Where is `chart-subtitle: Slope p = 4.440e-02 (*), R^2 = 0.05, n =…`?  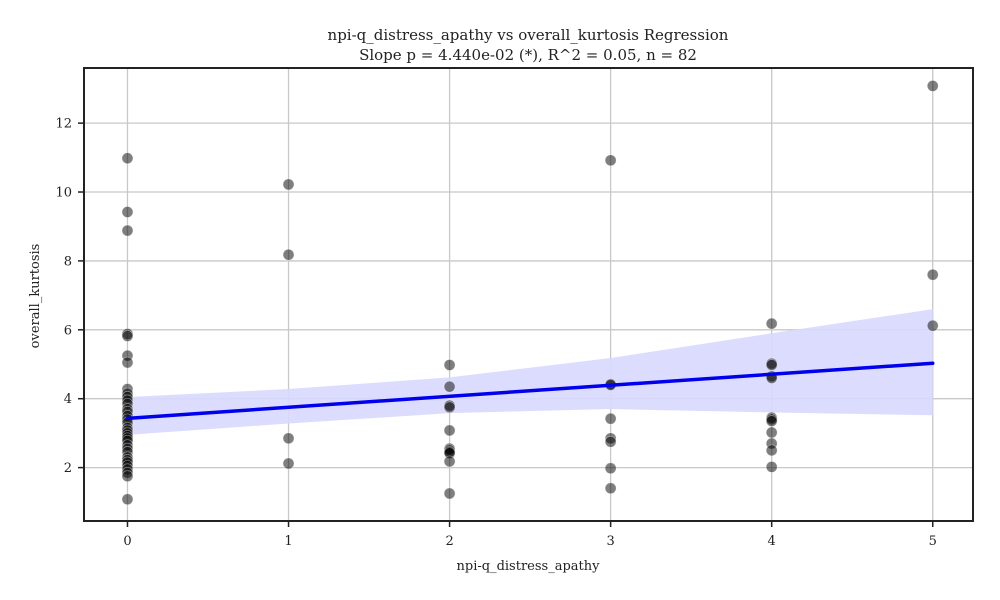 chart-subtitle: Slope p = 4.440e-02 (*), R^2 = 0.05, n =… is located at coordinates (528, 55).